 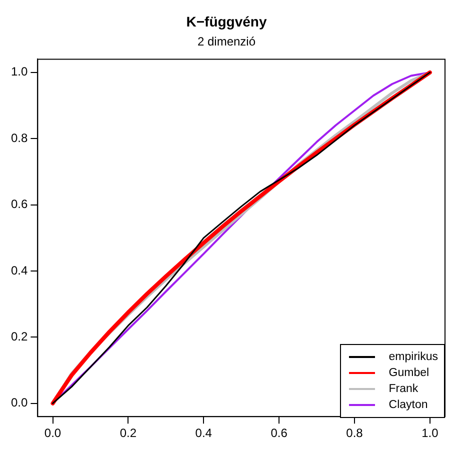 What do you see at coordinates (226, 21) in the screenshot?
I see `chart-title: K−függvény` at bounding box center [226, 21].